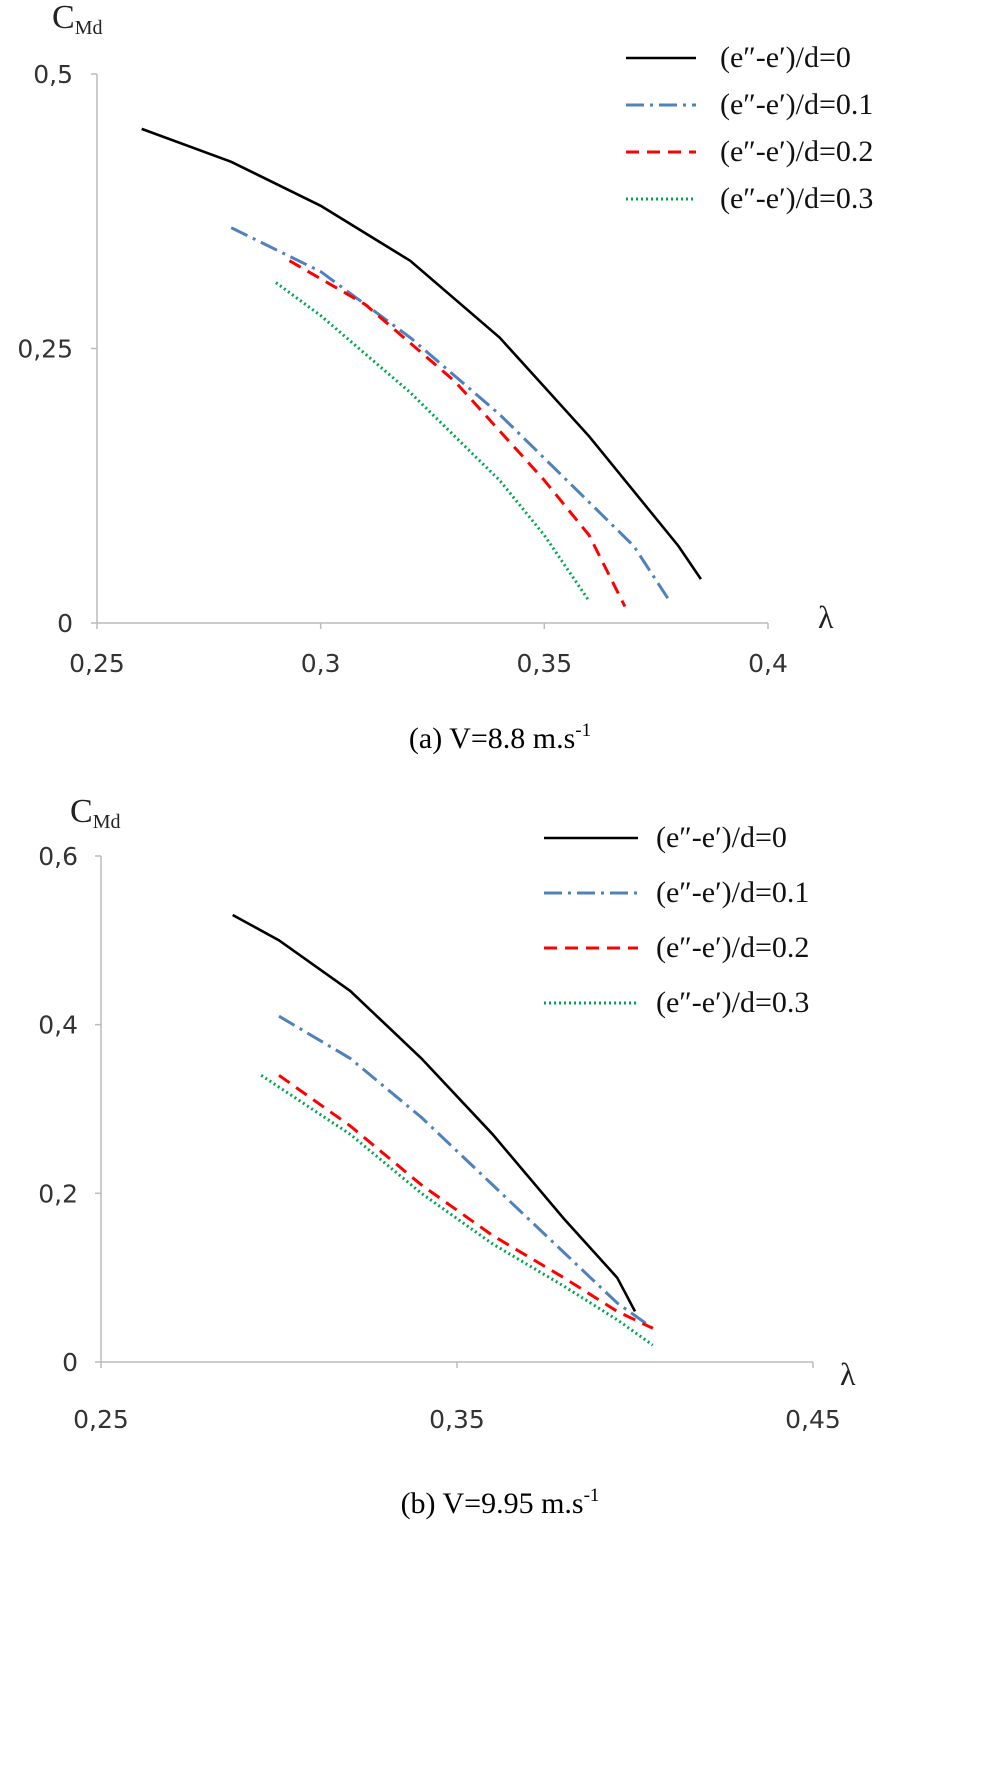  What do you see at coordinates (732, 947) in the screenshot?
I see `chart-b-legend-label-2: (e″-e′)/d=0.2` at bounding box center [732, 947].